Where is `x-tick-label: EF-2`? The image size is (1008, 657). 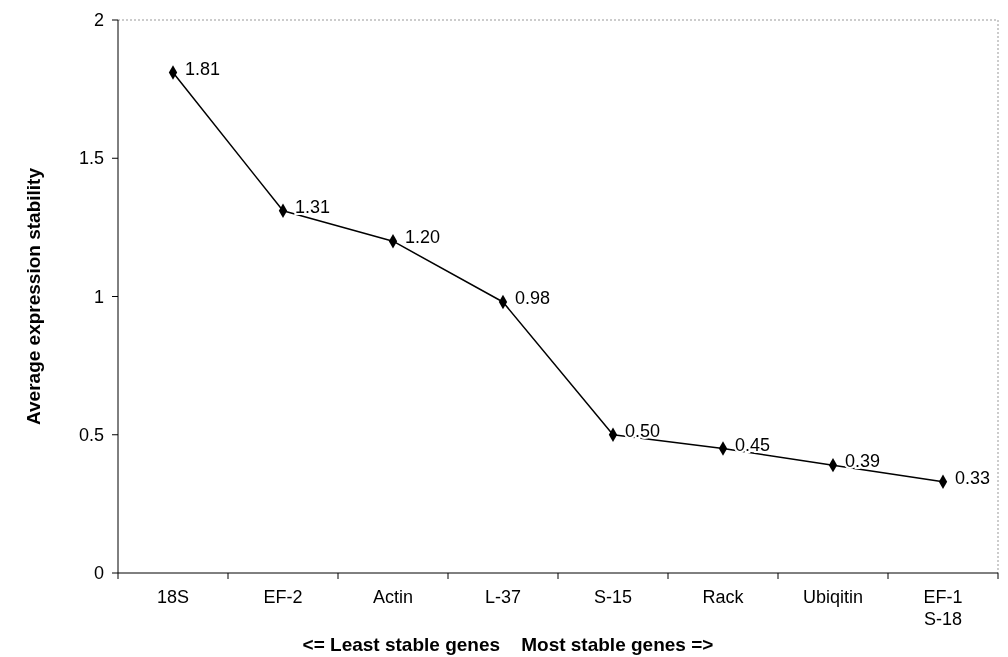
x-tick-label: EF-2 is located at coordinates (283, 597).